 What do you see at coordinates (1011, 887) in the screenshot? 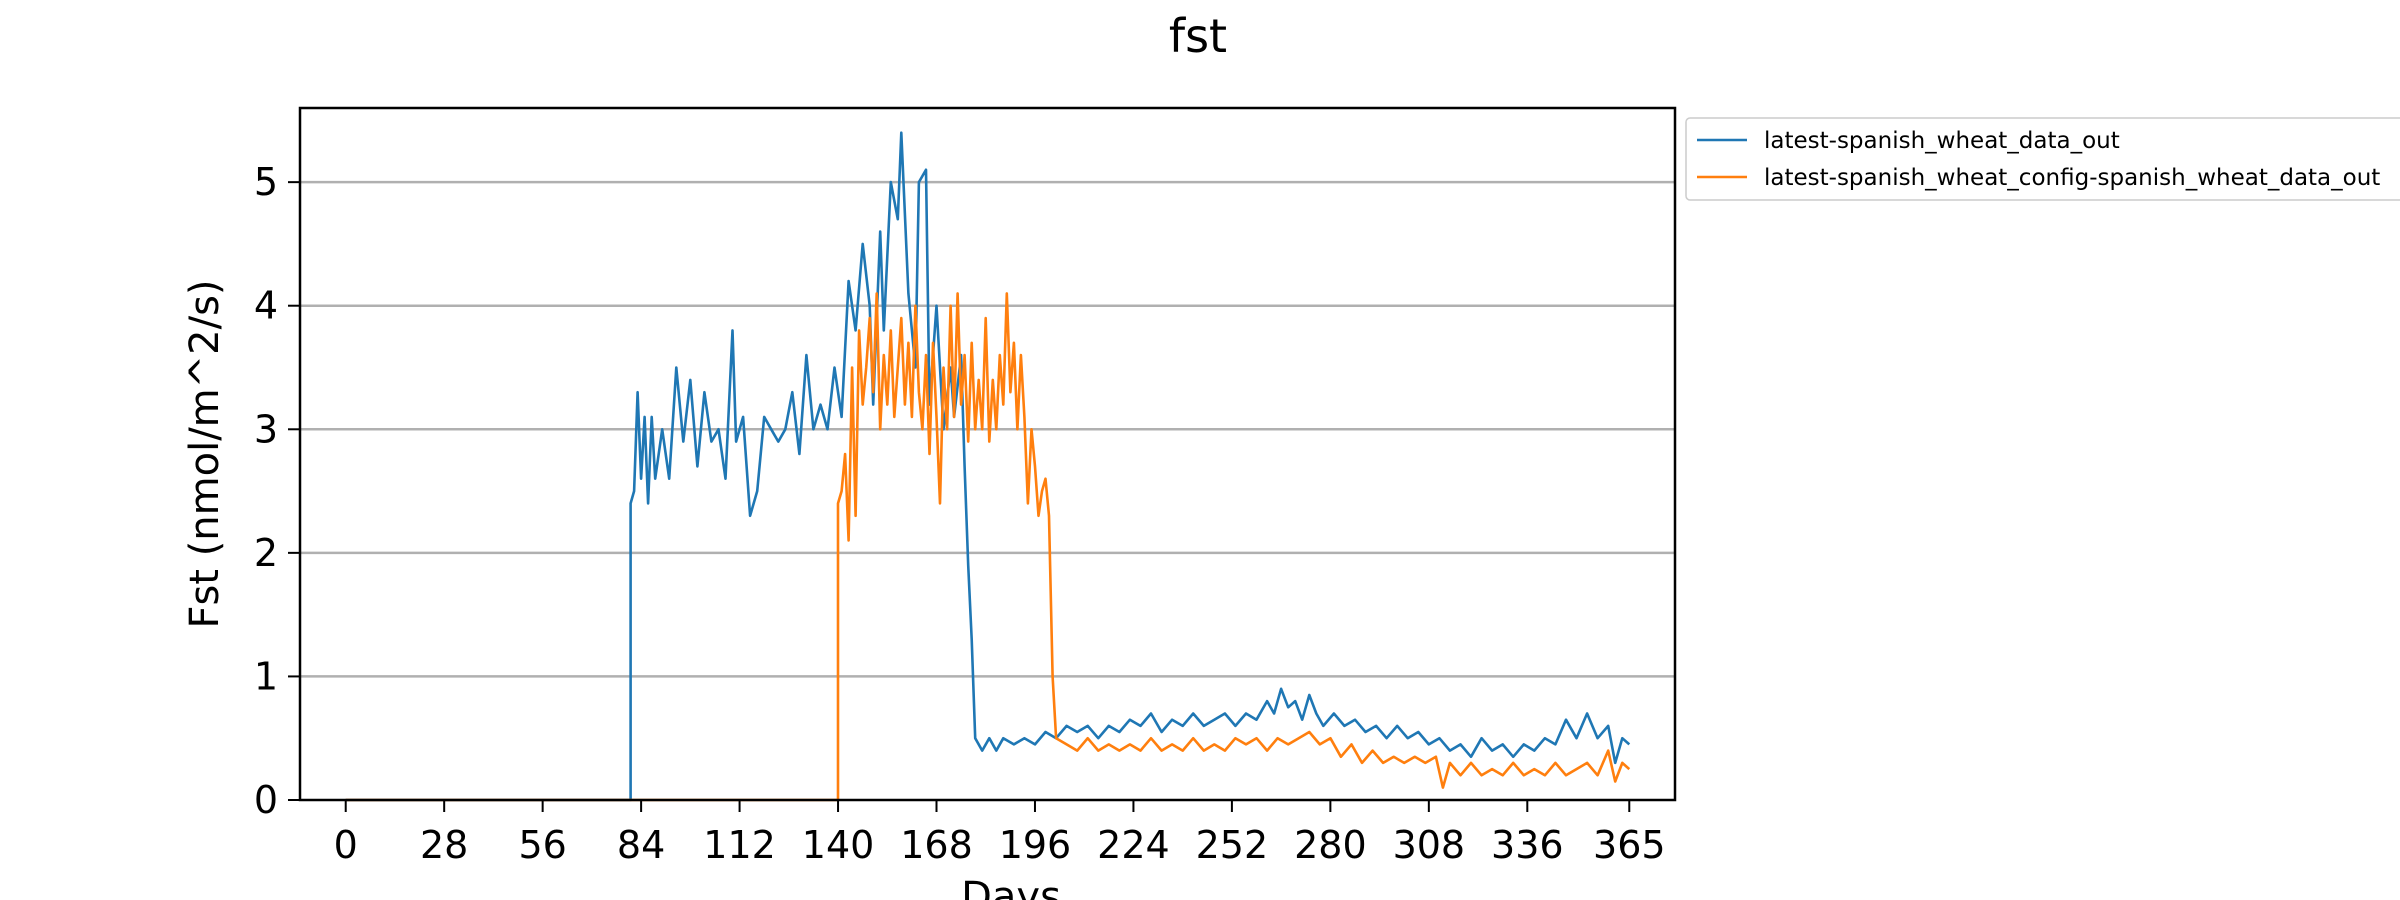
I see `x-axis-label: Days` at bounding box center [1011, 887].